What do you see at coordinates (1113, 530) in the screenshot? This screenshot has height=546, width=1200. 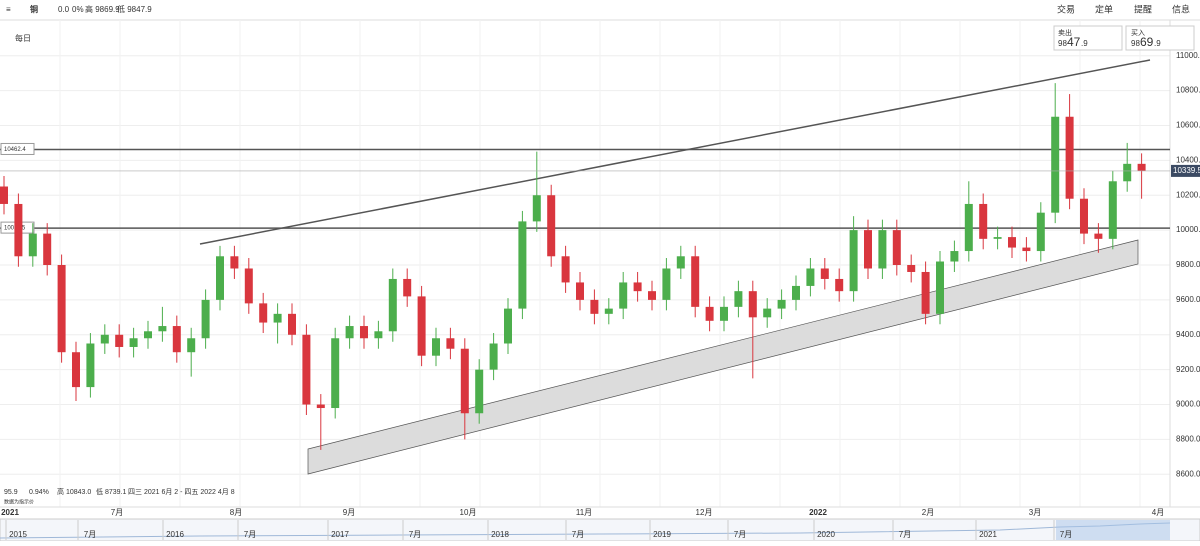 I see `navigator-window` at bounding box center [1113, 530].